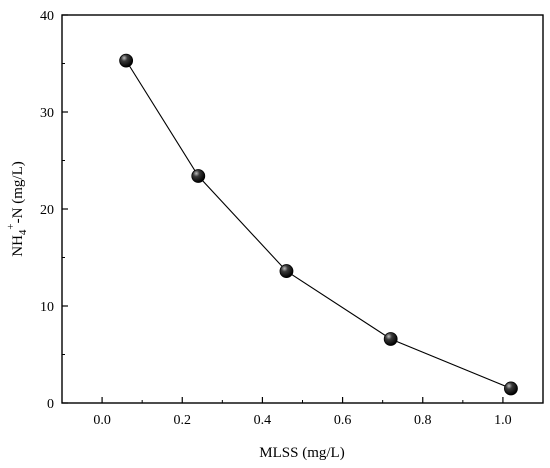  Describe the element at coordinates (47, 16) in the screenshot. I see `y-tick-label: 40` at that location.